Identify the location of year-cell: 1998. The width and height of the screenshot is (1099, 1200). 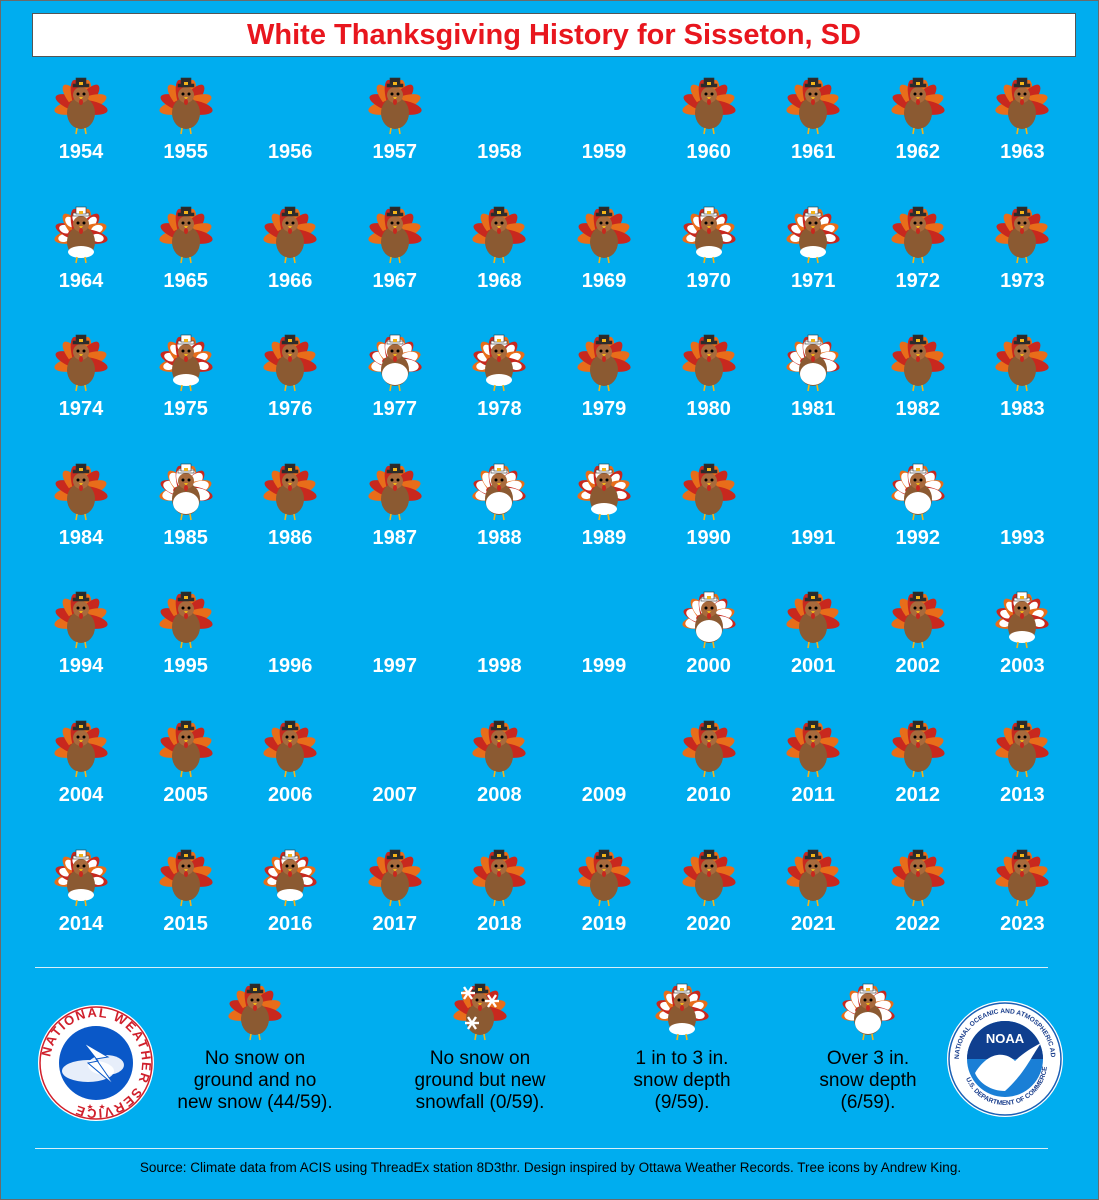
(499, 647).